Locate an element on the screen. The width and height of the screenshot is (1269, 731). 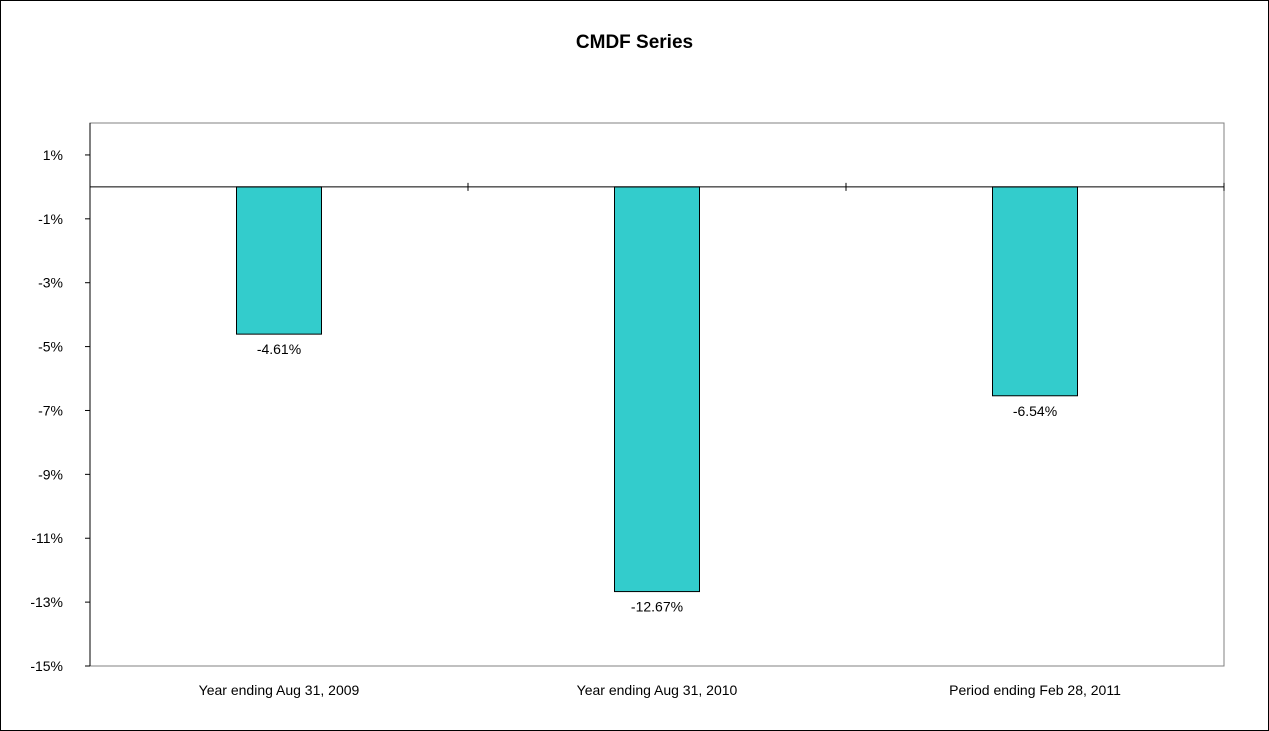
y-tick-label: -15% is located at coordinates (46, 666).